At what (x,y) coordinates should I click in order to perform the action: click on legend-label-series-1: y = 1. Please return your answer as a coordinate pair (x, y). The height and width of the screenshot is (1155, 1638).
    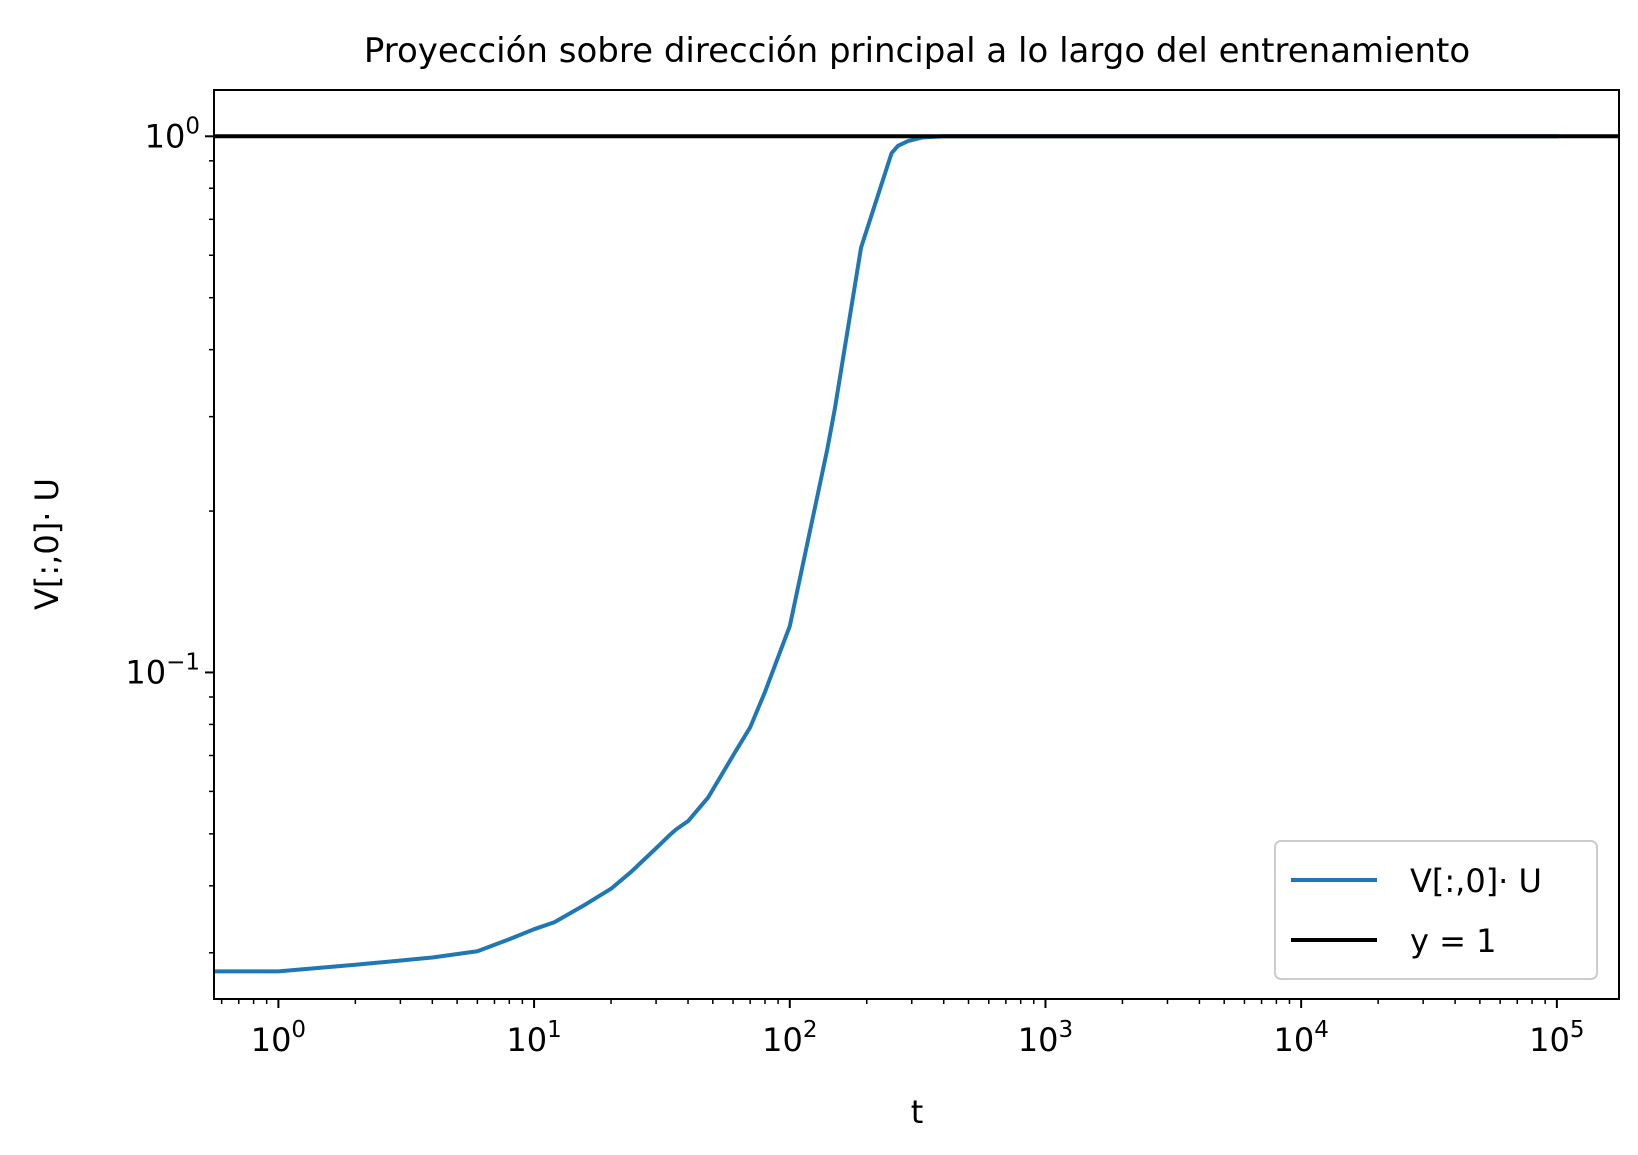
    Looking at the image, I should click on (1453, 941).